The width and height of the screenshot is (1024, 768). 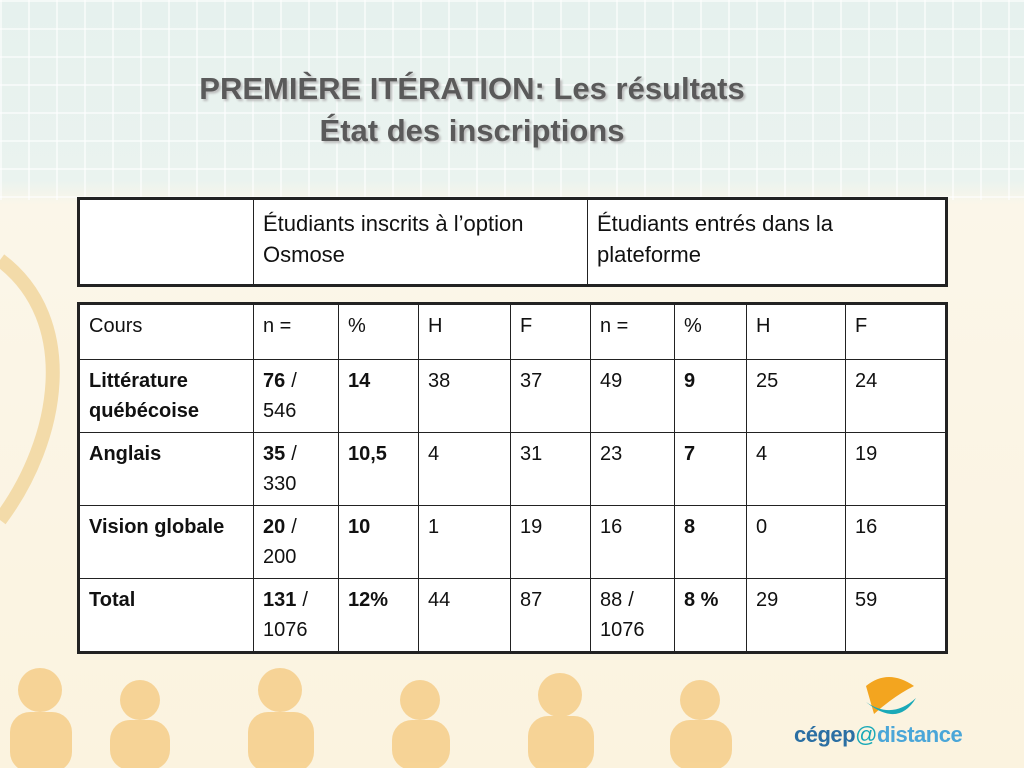 What do you see at coordinates (472, 130) in the screenshot?
I see `title-line: État des inscriptions` at bounding box center [472, 130].